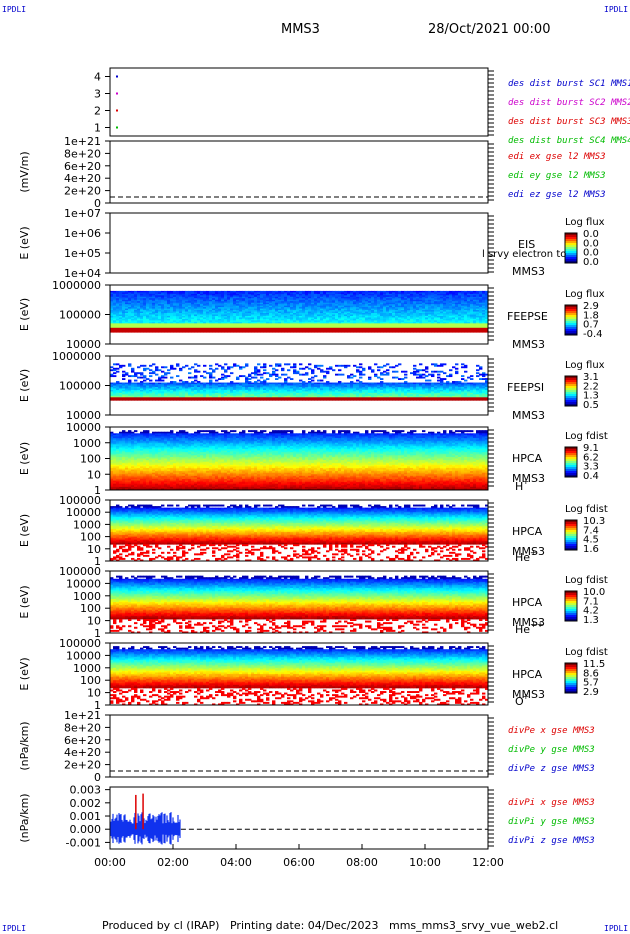  I want to click on burst-legend-entry: des dist burst SC4 MMS4, so click(569, 141).